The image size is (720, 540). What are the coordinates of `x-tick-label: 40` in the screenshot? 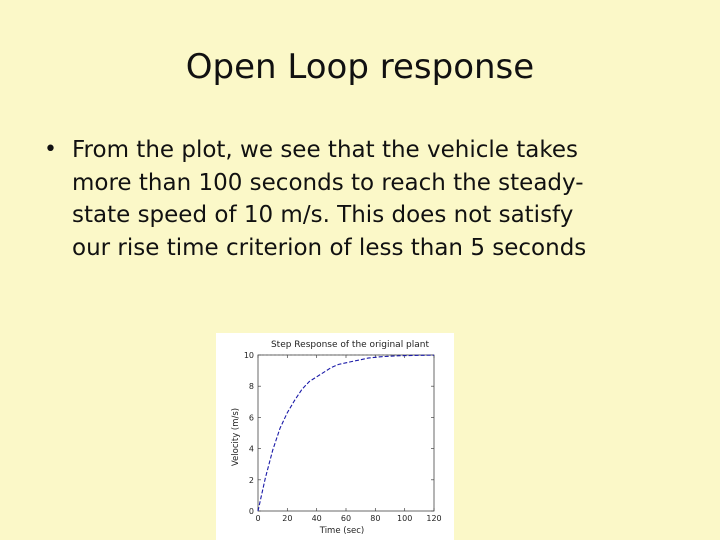 It's located at (317, 518).